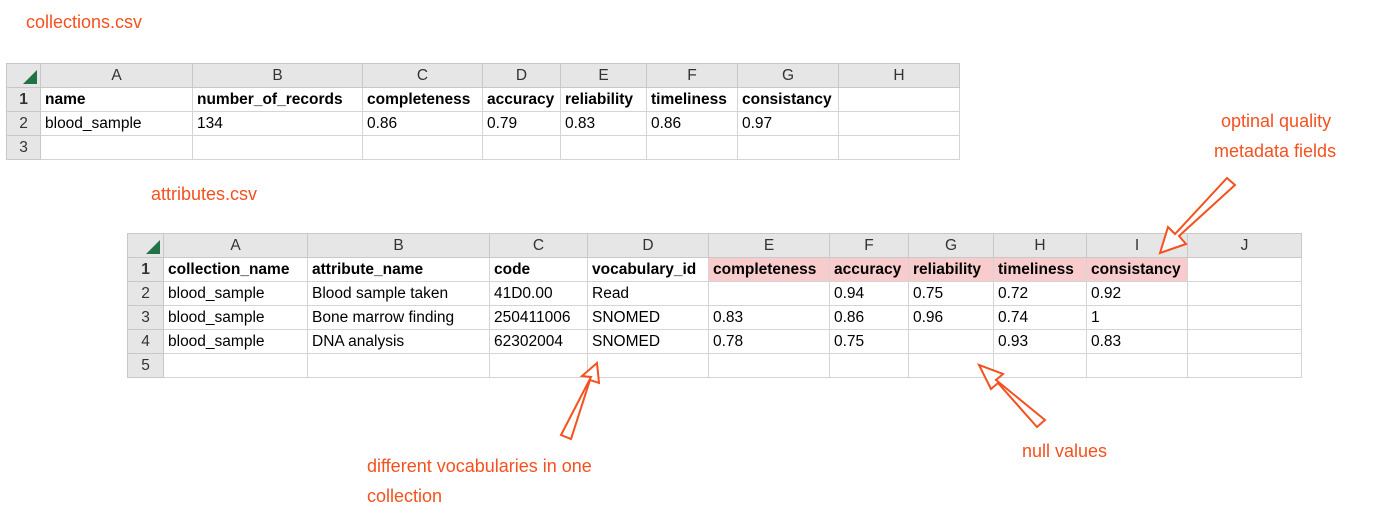 The width and height of the screenshot is (1383, 522). I want to click on cell: 0.96, so click(951, 317).